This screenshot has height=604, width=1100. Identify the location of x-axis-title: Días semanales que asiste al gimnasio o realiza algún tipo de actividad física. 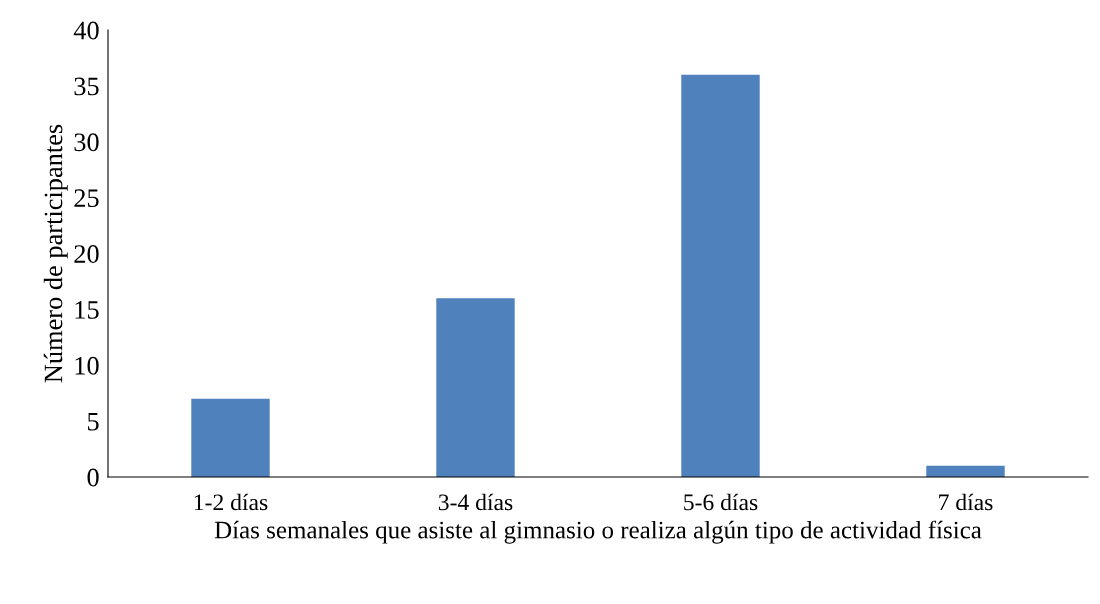
(598, 532).